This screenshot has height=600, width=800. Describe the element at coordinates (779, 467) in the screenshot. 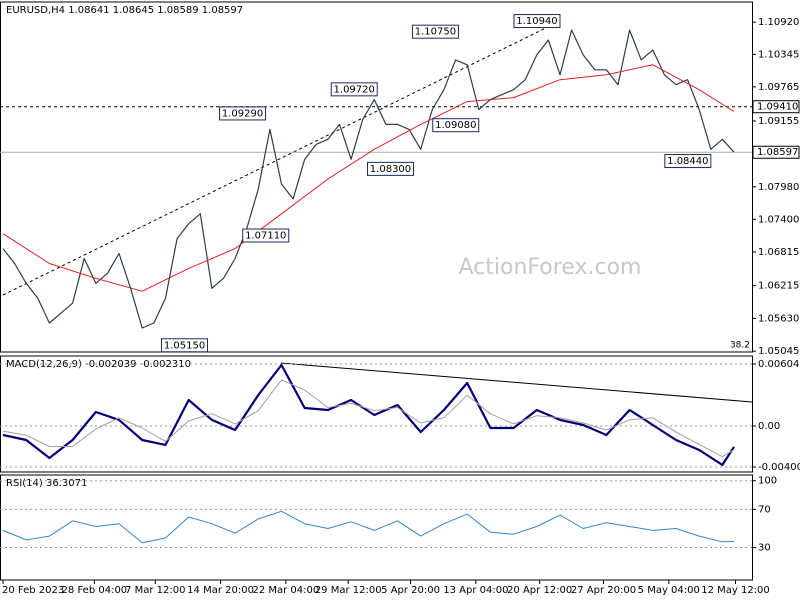

I see `y-tick-label: -0.004005` at that location.